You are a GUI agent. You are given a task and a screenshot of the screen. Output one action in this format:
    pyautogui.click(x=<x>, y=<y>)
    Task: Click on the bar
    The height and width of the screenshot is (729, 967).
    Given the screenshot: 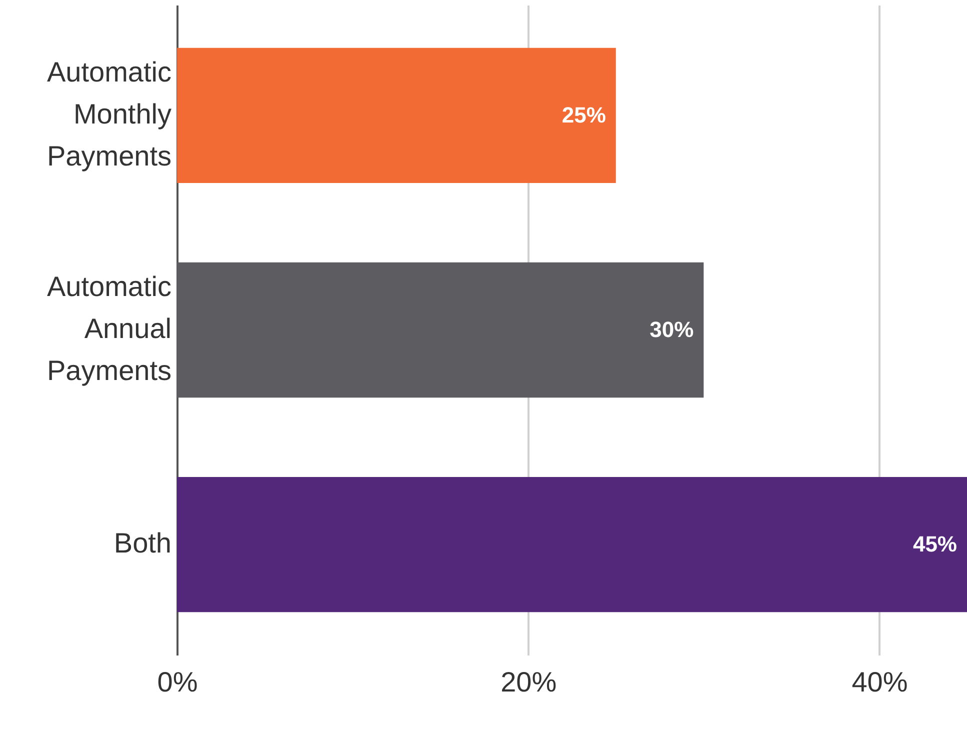 What is the action you would take?
    pyautogui.click(x=396, y=116)
    